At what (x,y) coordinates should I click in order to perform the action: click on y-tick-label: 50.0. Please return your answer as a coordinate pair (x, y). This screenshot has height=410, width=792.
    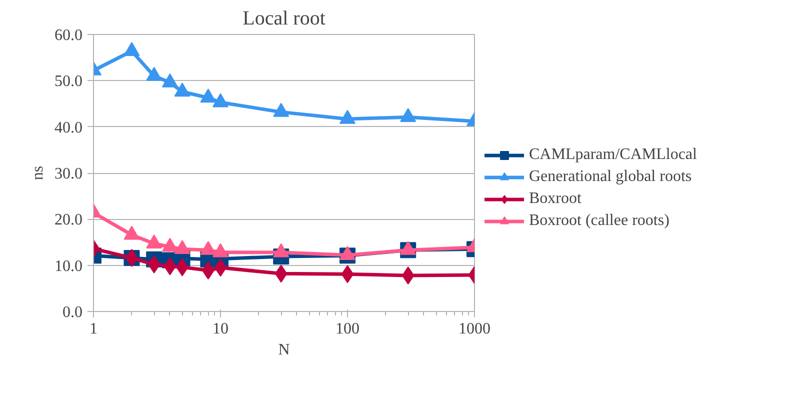
    Looking at the image, I should click on (68, 81).